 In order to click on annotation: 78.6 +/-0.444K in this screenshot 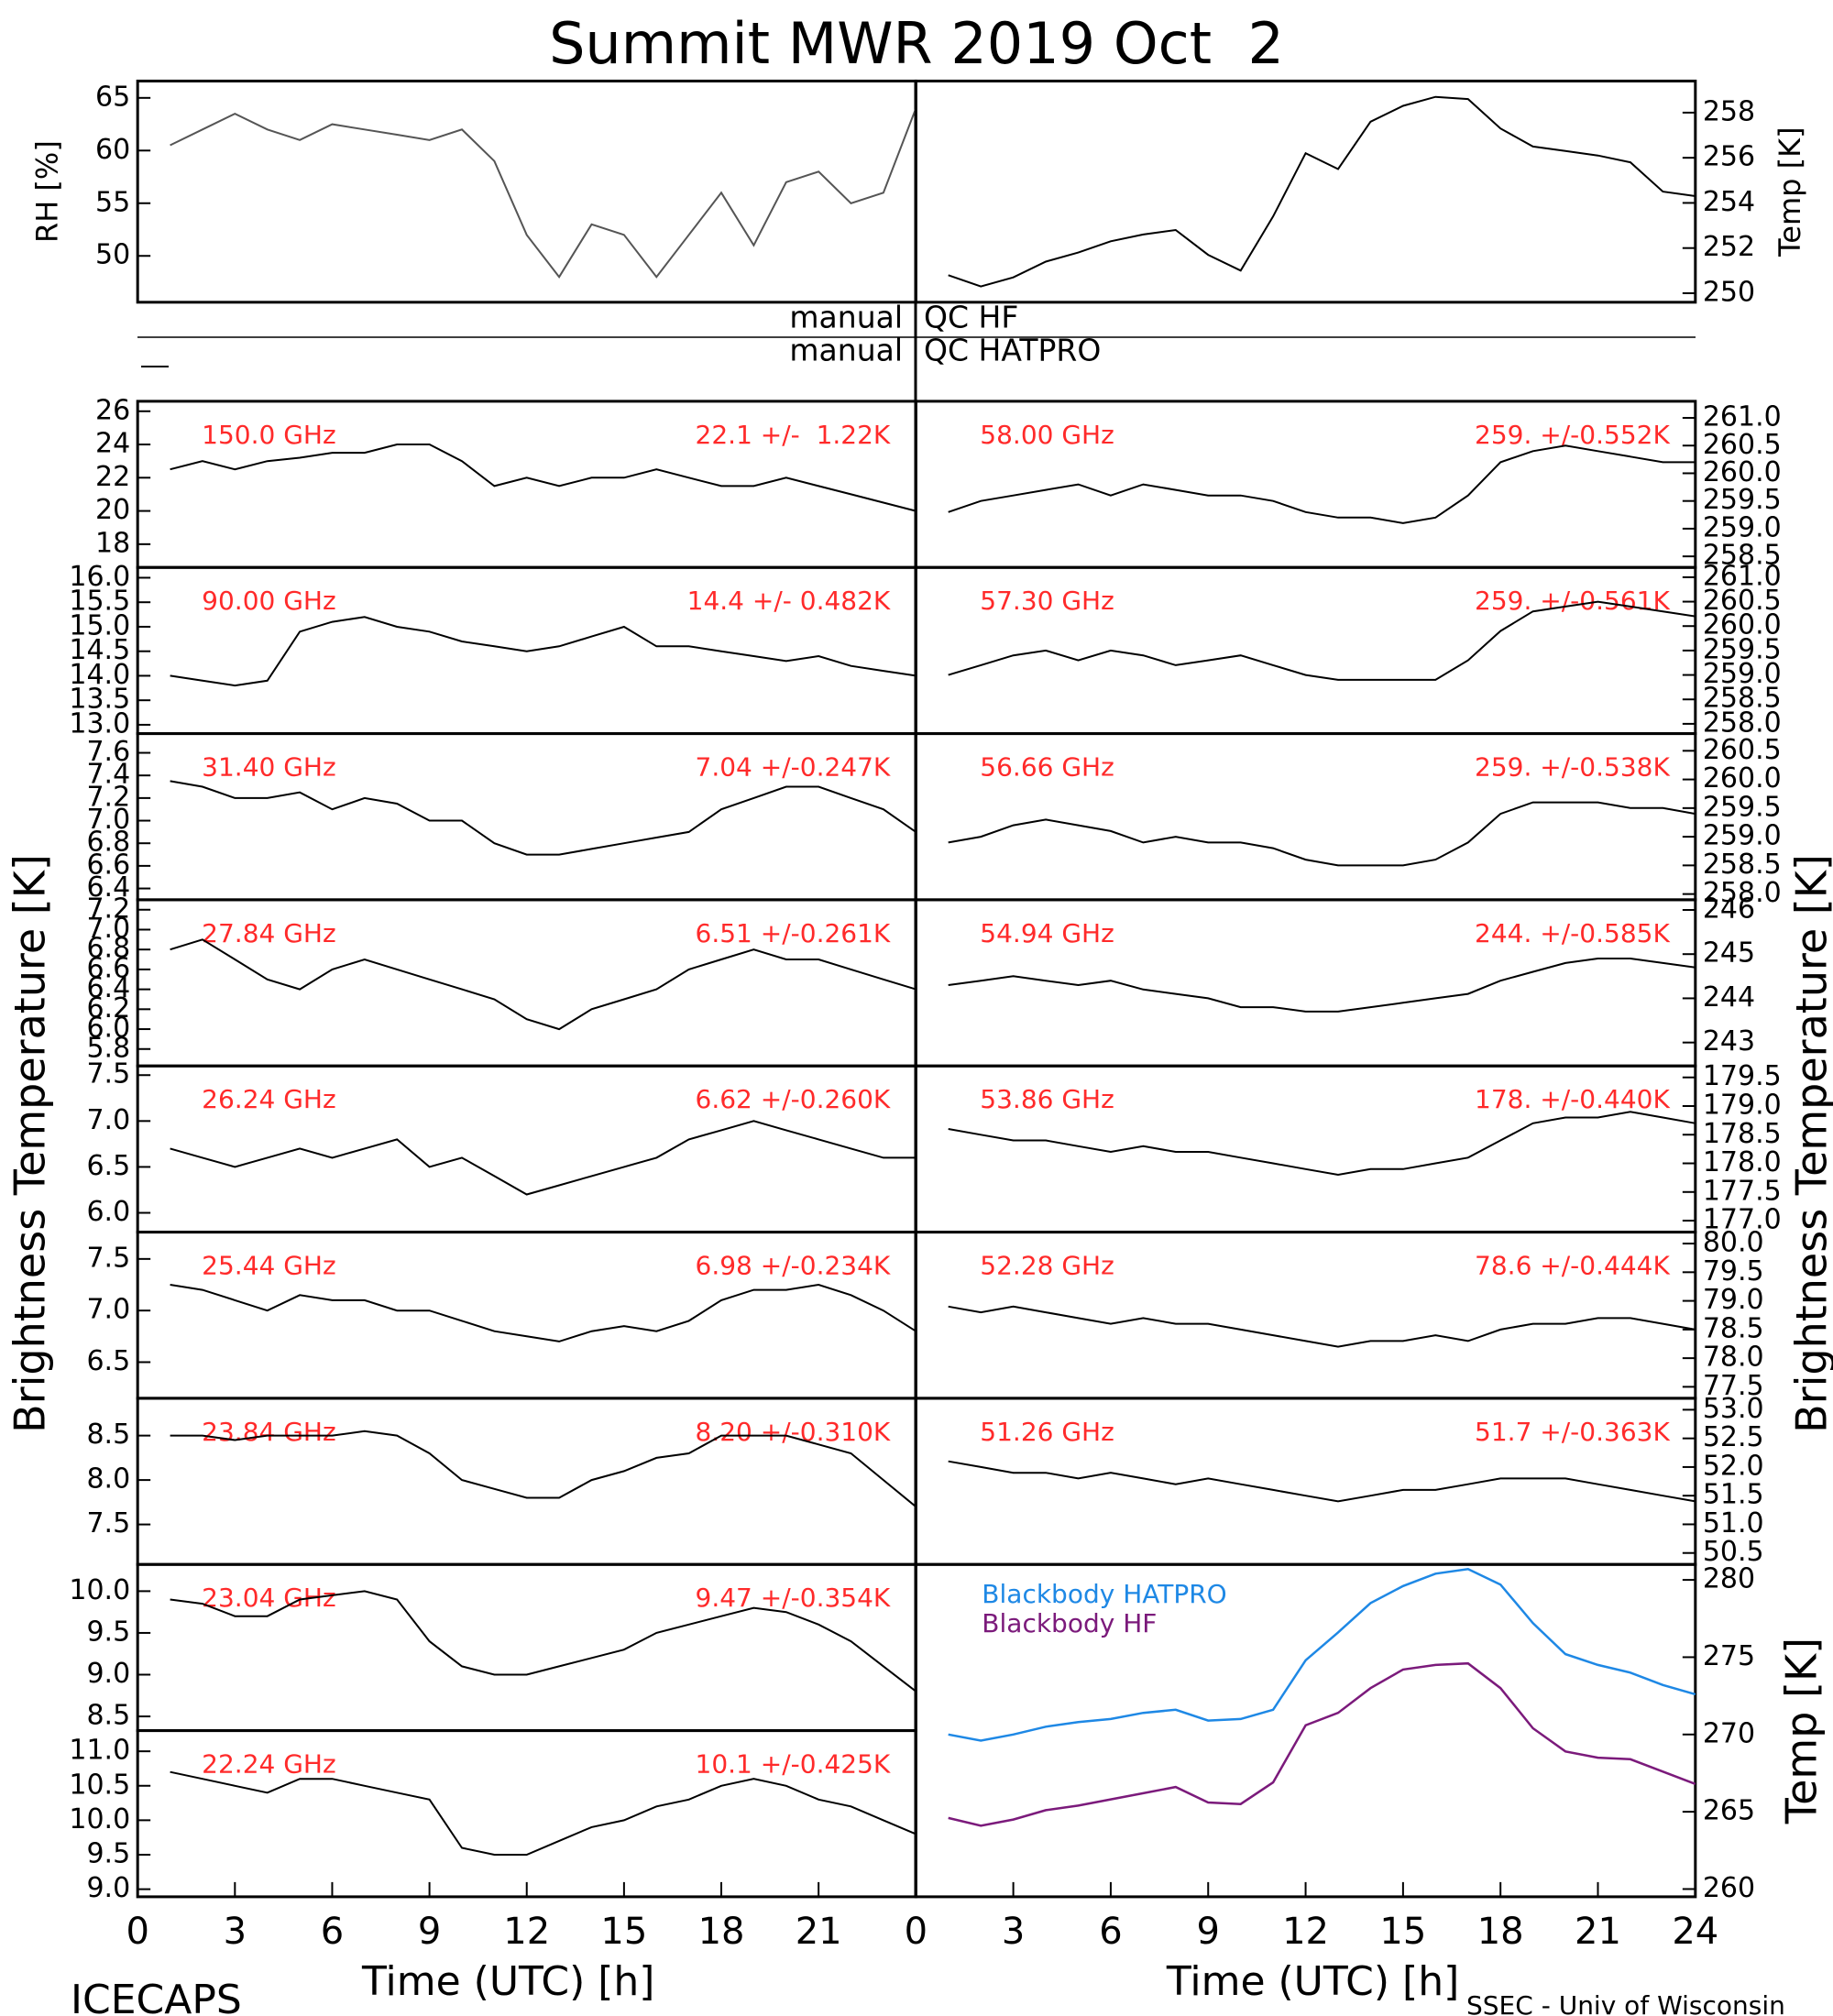, I will do `click(1572, 1266)`.